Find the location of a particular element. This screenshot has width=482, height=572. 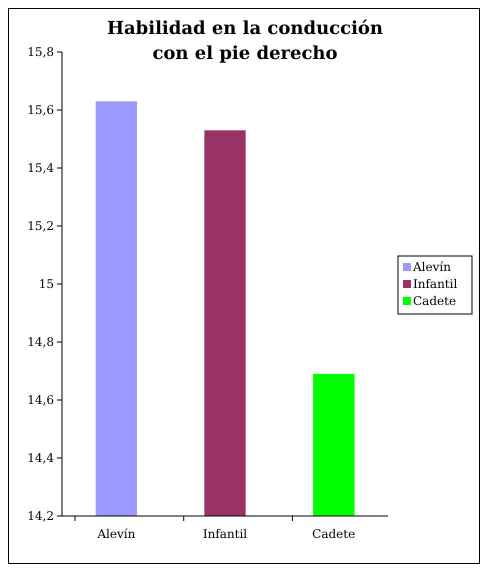

y-tick-label: 14,8 is located at coordinates (40, 342).